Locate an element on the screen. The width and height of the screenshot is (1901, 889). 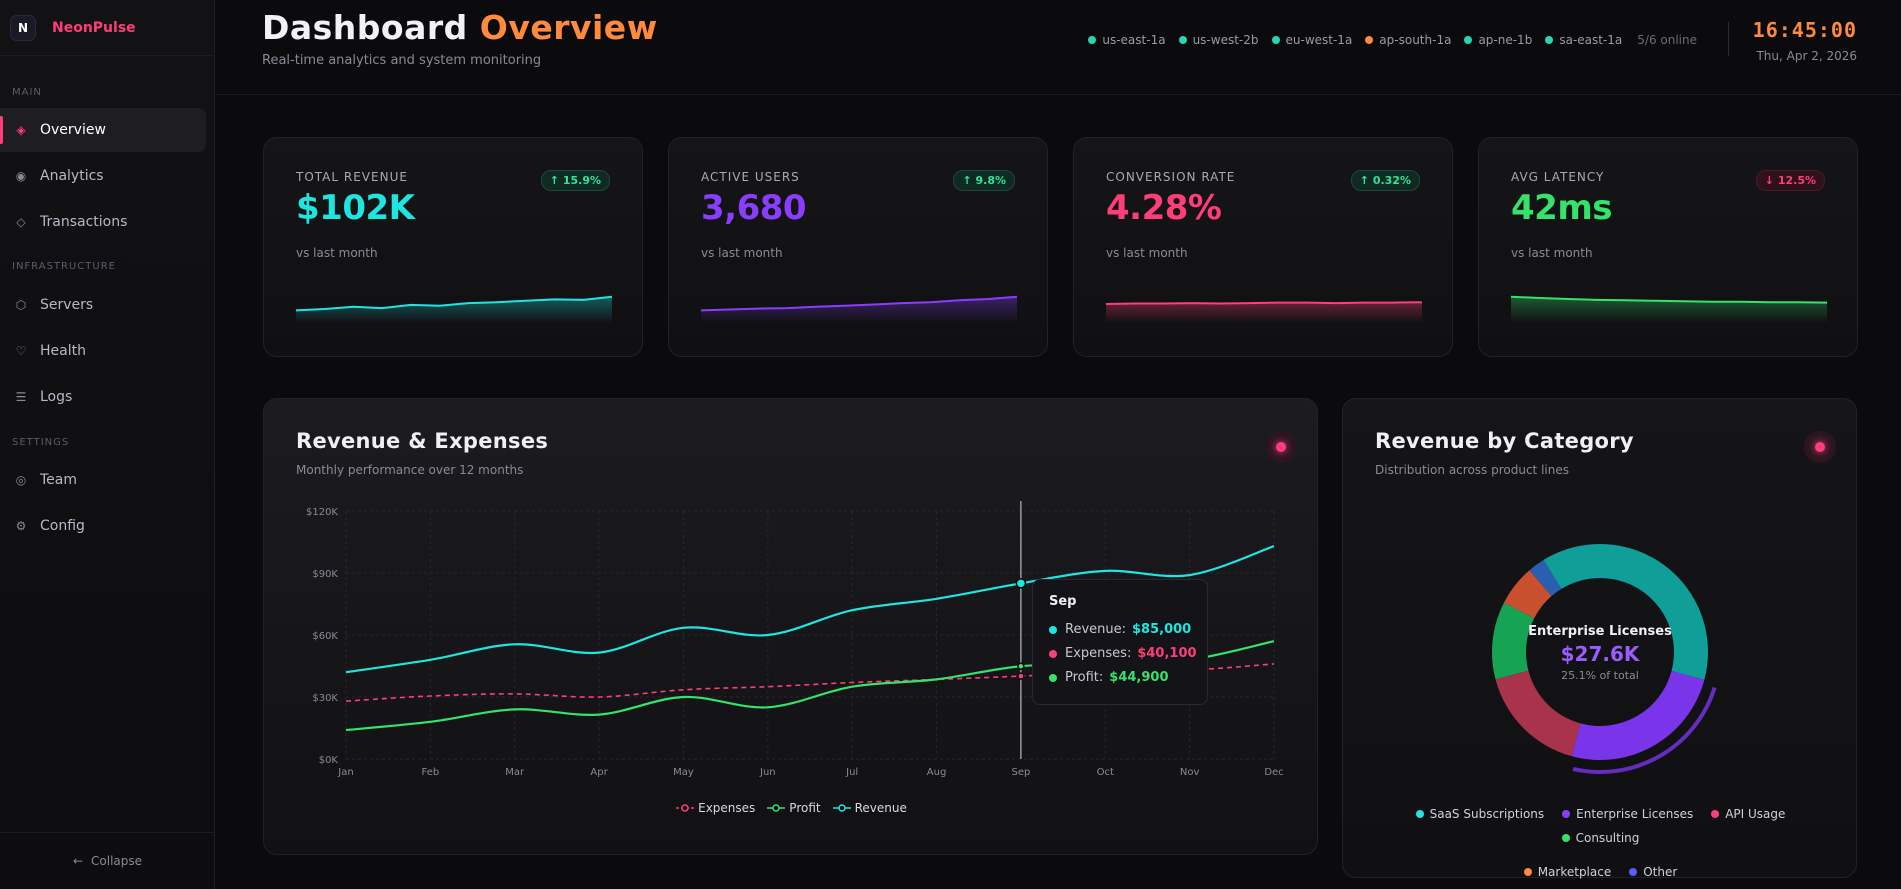
region-status: sa-east-1a is located at coordinates (1583, 40).